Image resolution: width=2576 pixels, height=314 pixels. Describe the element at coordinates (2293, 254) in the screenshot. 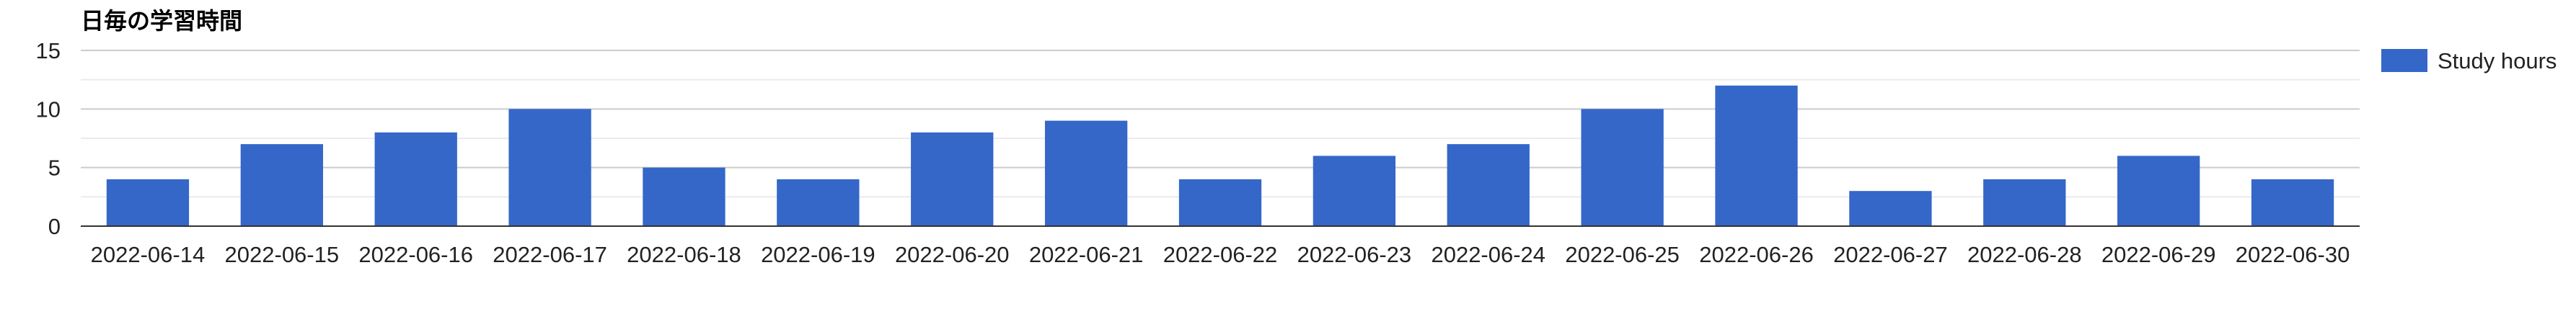

I see `x-tick-label: 2022-06-30` at that location.